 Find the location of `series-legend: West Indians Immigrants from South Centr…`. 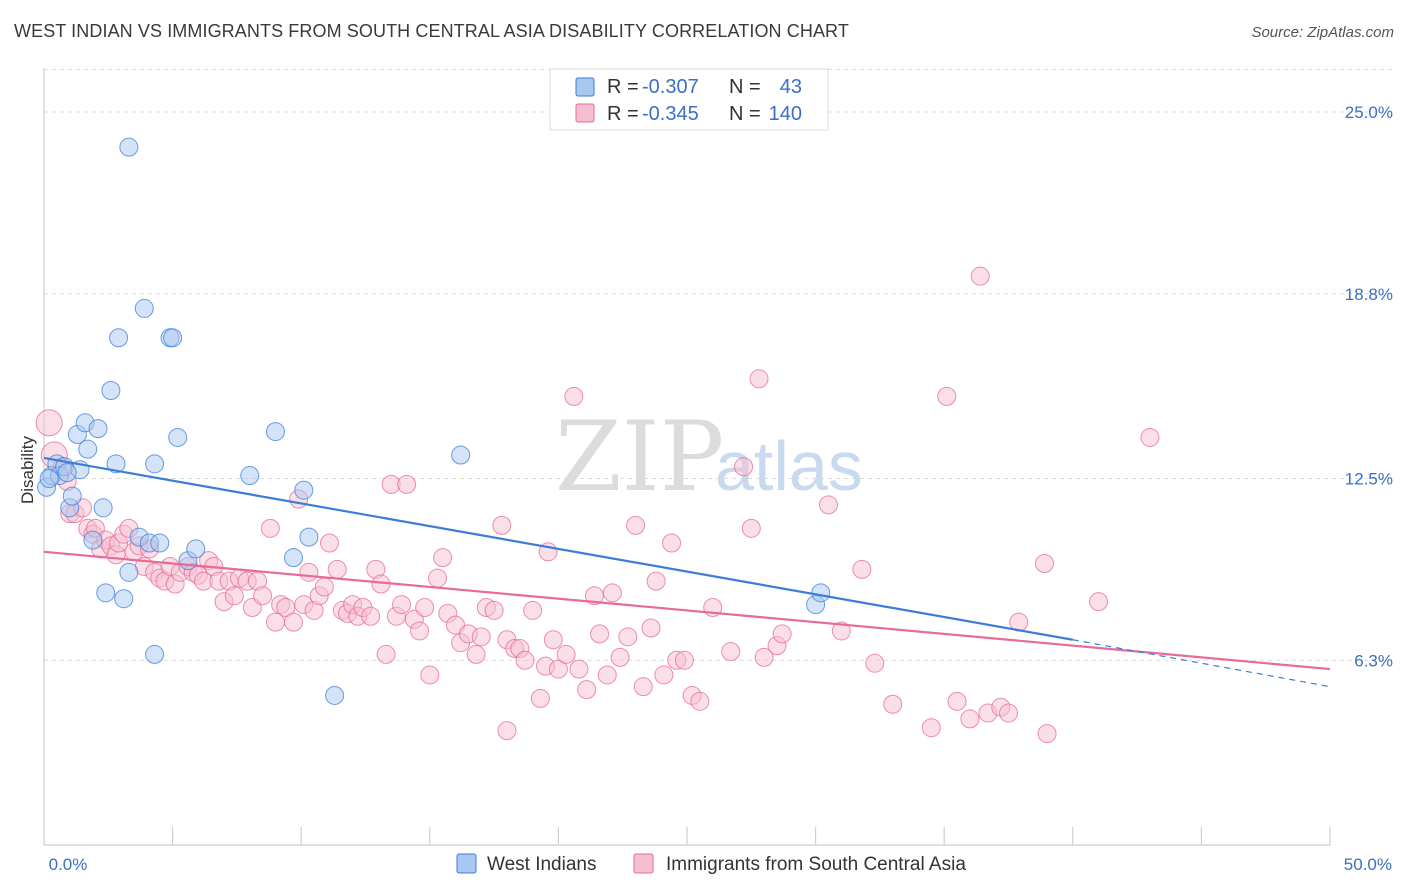

series-legend: West Indians Immigrants from South Centr… is located at coordinates (711, 864).